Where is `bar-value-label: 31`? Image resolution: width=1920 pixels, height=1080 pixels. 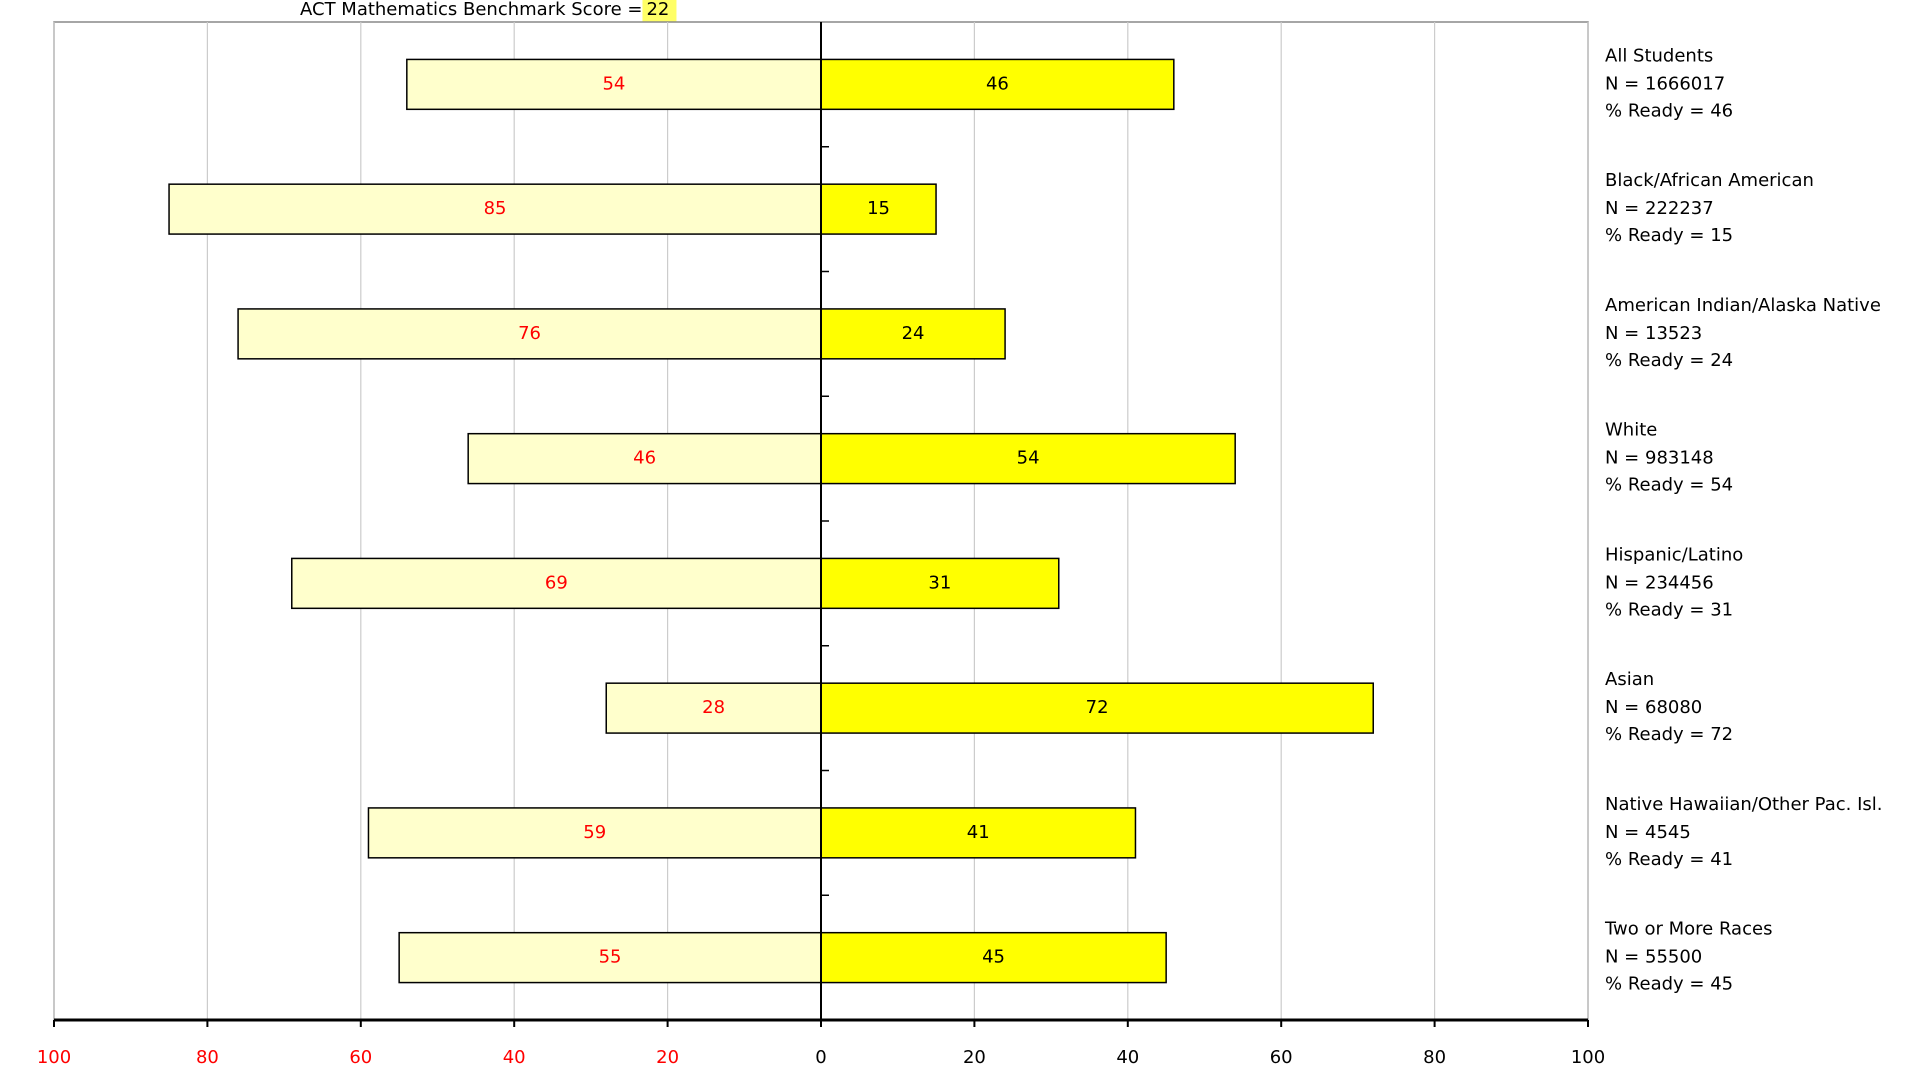 bar-value-label: 31 is located at coordinates (939, 582).